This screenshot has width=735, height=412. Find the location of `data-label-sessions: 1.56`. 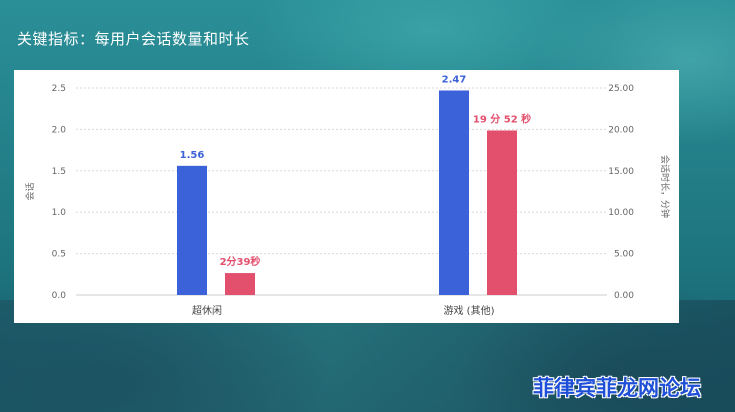

data-label-sessions: 1.56 is located at coordinates (192, 155).